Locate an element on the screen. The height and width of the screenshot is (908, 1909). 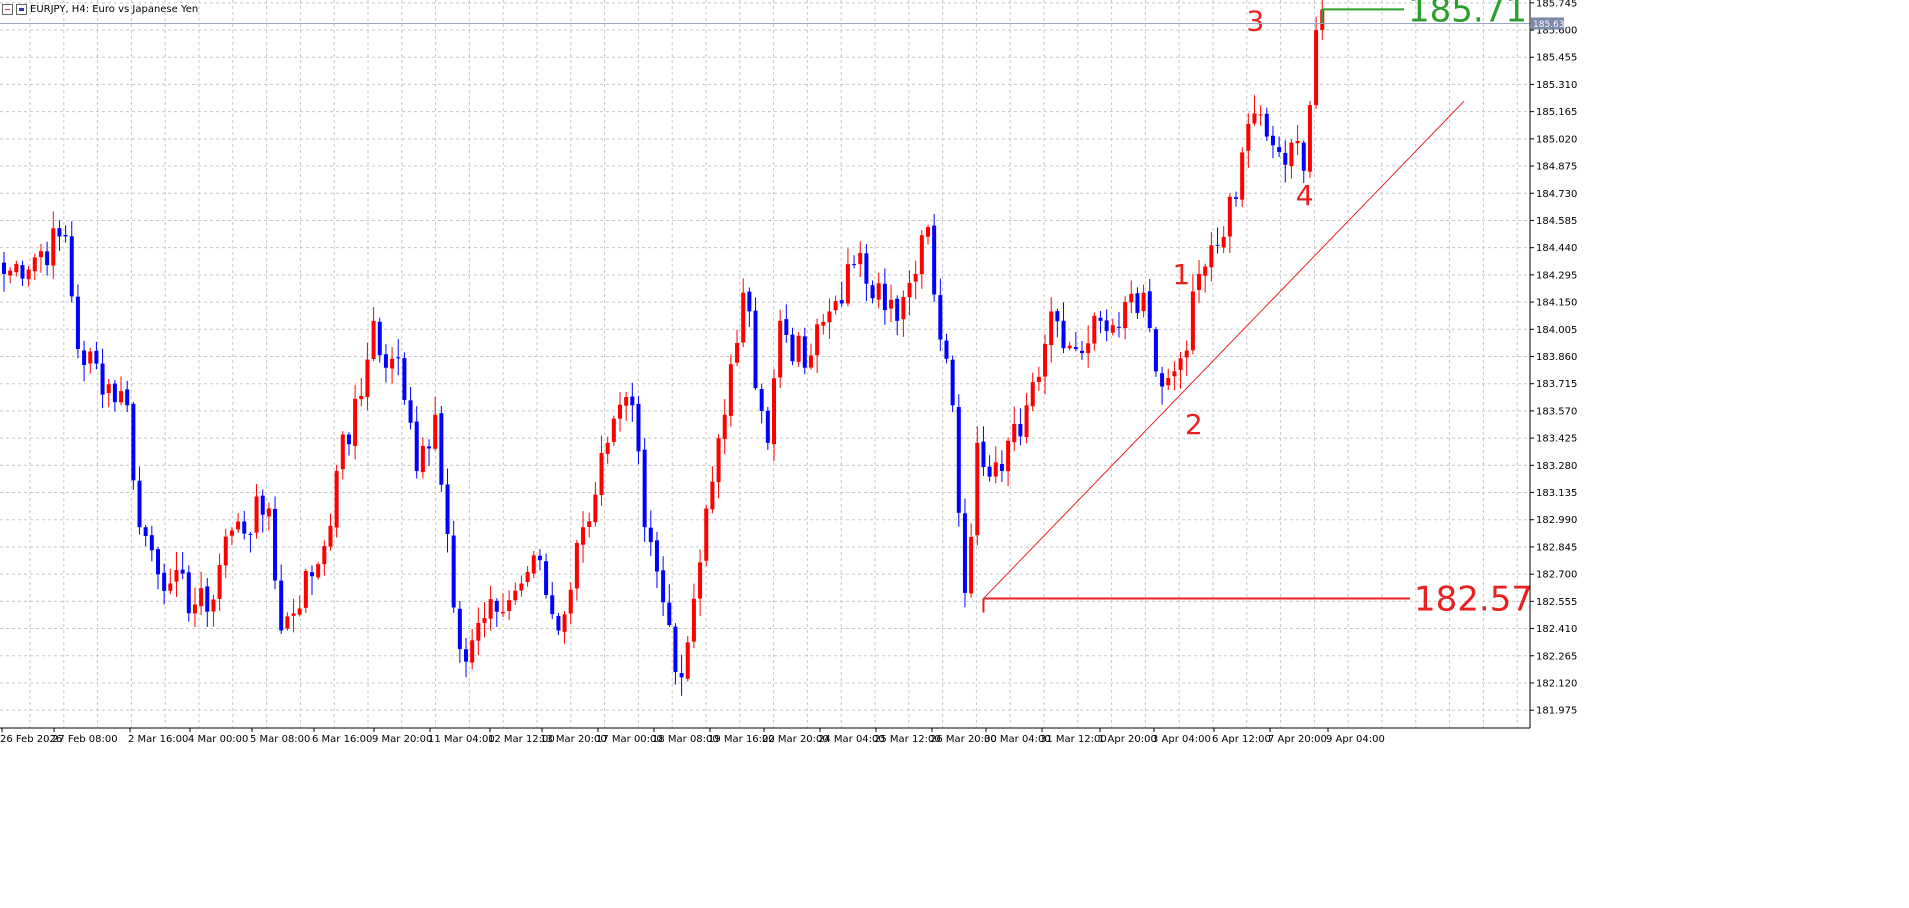
chart-icon is located at coordinates (7, 9).